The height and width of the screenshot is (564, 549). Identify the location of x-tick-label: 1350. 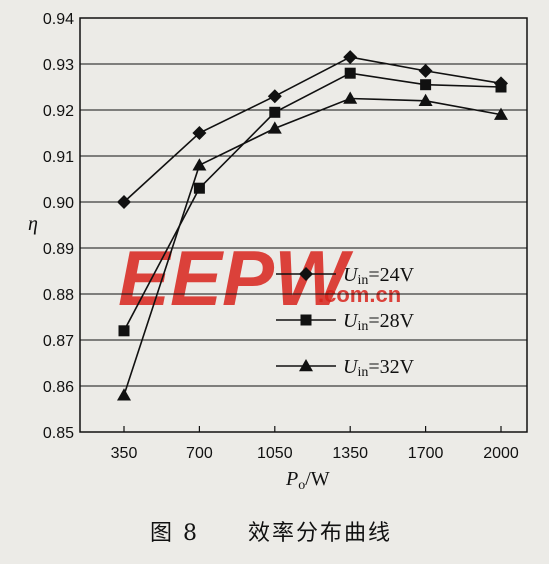
(350, 453).